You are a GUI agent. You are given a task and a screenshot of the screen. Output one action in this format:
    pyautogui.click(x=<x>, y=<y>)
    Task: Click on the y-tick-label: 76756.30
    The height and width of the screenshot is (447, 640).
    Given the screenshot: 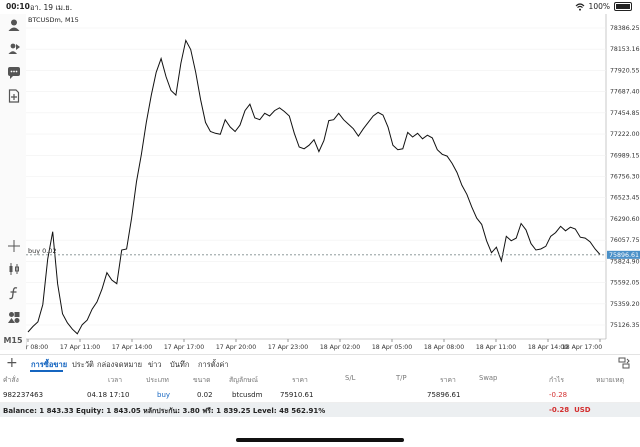 What is the action you would take?
    pyautogui.click(x=625, y=177)
    